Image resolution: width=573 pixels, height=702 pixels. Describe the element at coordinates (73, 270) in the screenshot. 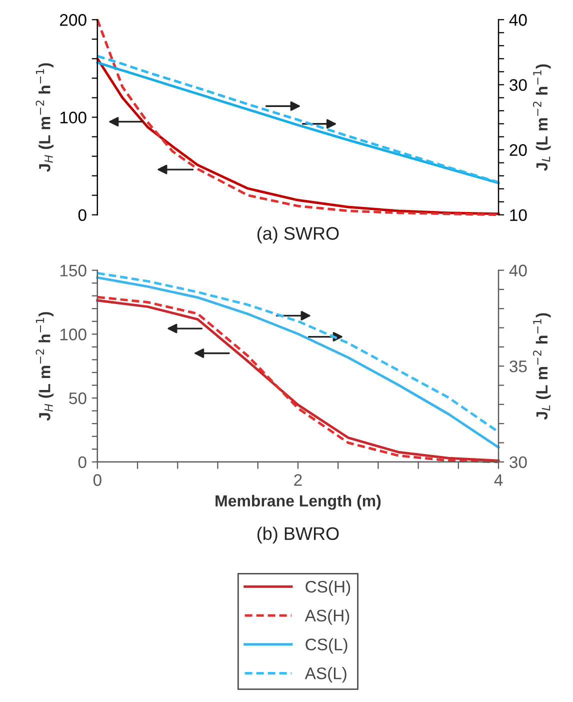

I see `y-tick-label: 150` at that location.